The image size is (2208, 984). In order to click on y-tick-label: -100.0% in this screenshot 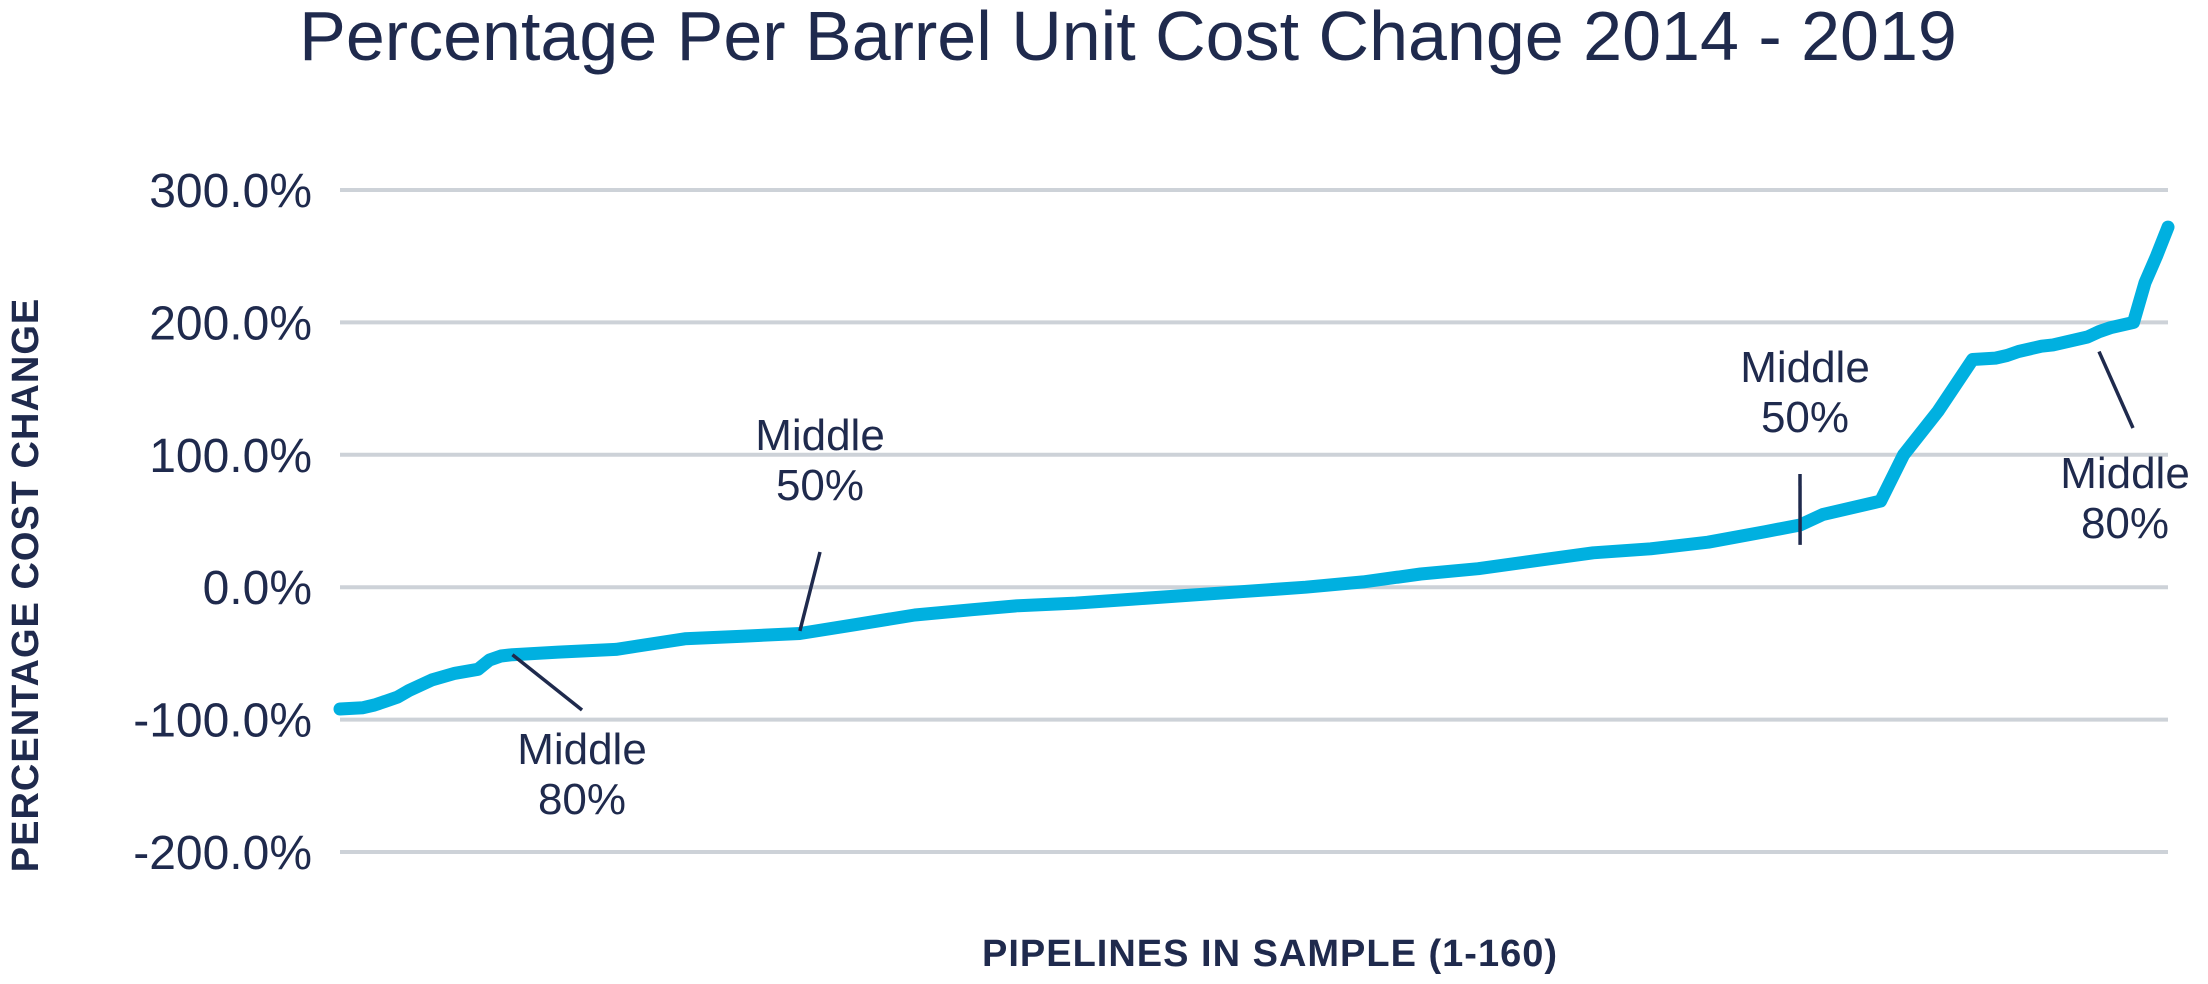, I will do `click(222, 721)`.